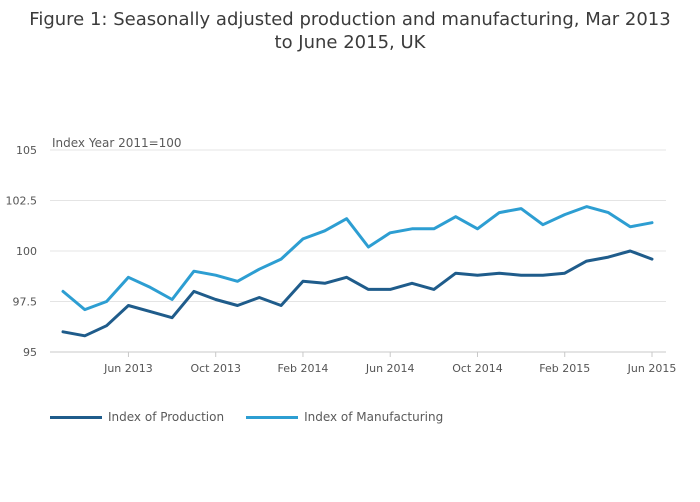 The width and height of the screenshot is (700, 502). Describe the element at coordinates (477, 368) in the screenshot. I see `x-tick-label: Oct 2014` at that location.